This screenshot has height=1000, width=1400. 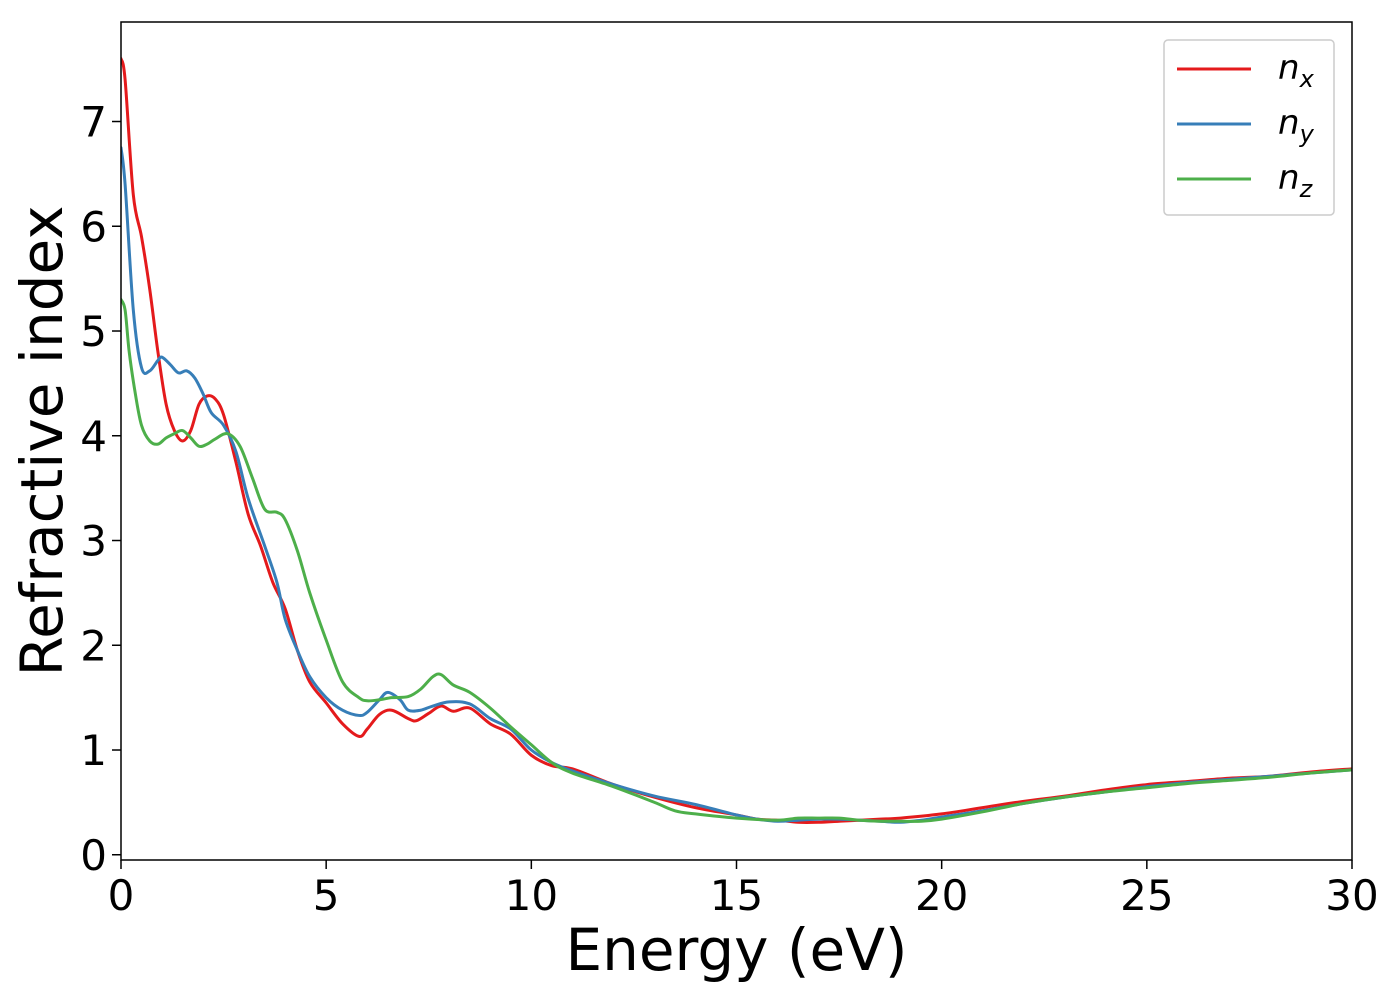 What do you see at coordinates (93, 226) in the screenshot?
I see `y-tick-label: 6` at bounding box center [93, 226].